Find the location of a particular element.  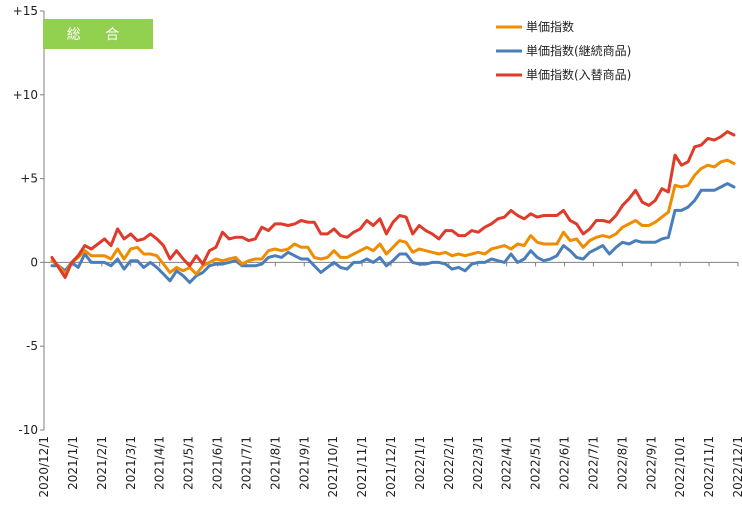

x-tick-label: 2022/3/1 is located at coordinates (478, 463).